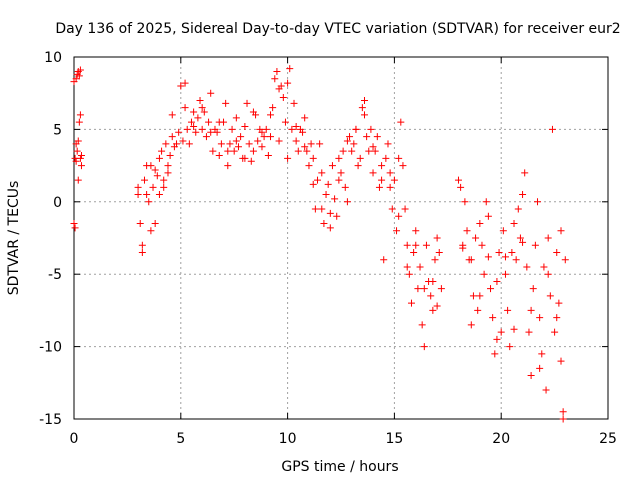  Describe the element at coordinates (180, 439) in the screenshot. I see `x-tick-label: 5` at that location.